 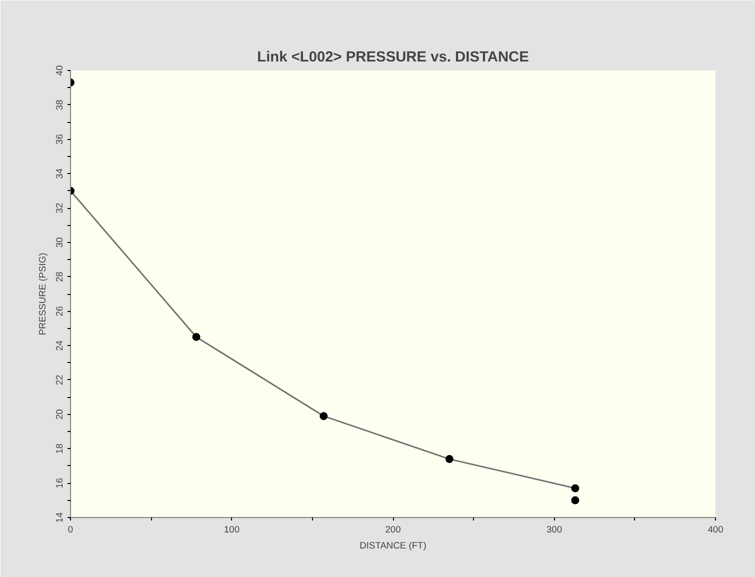 I want to click on y-tick-label: 28, so click(x=59, y=277).